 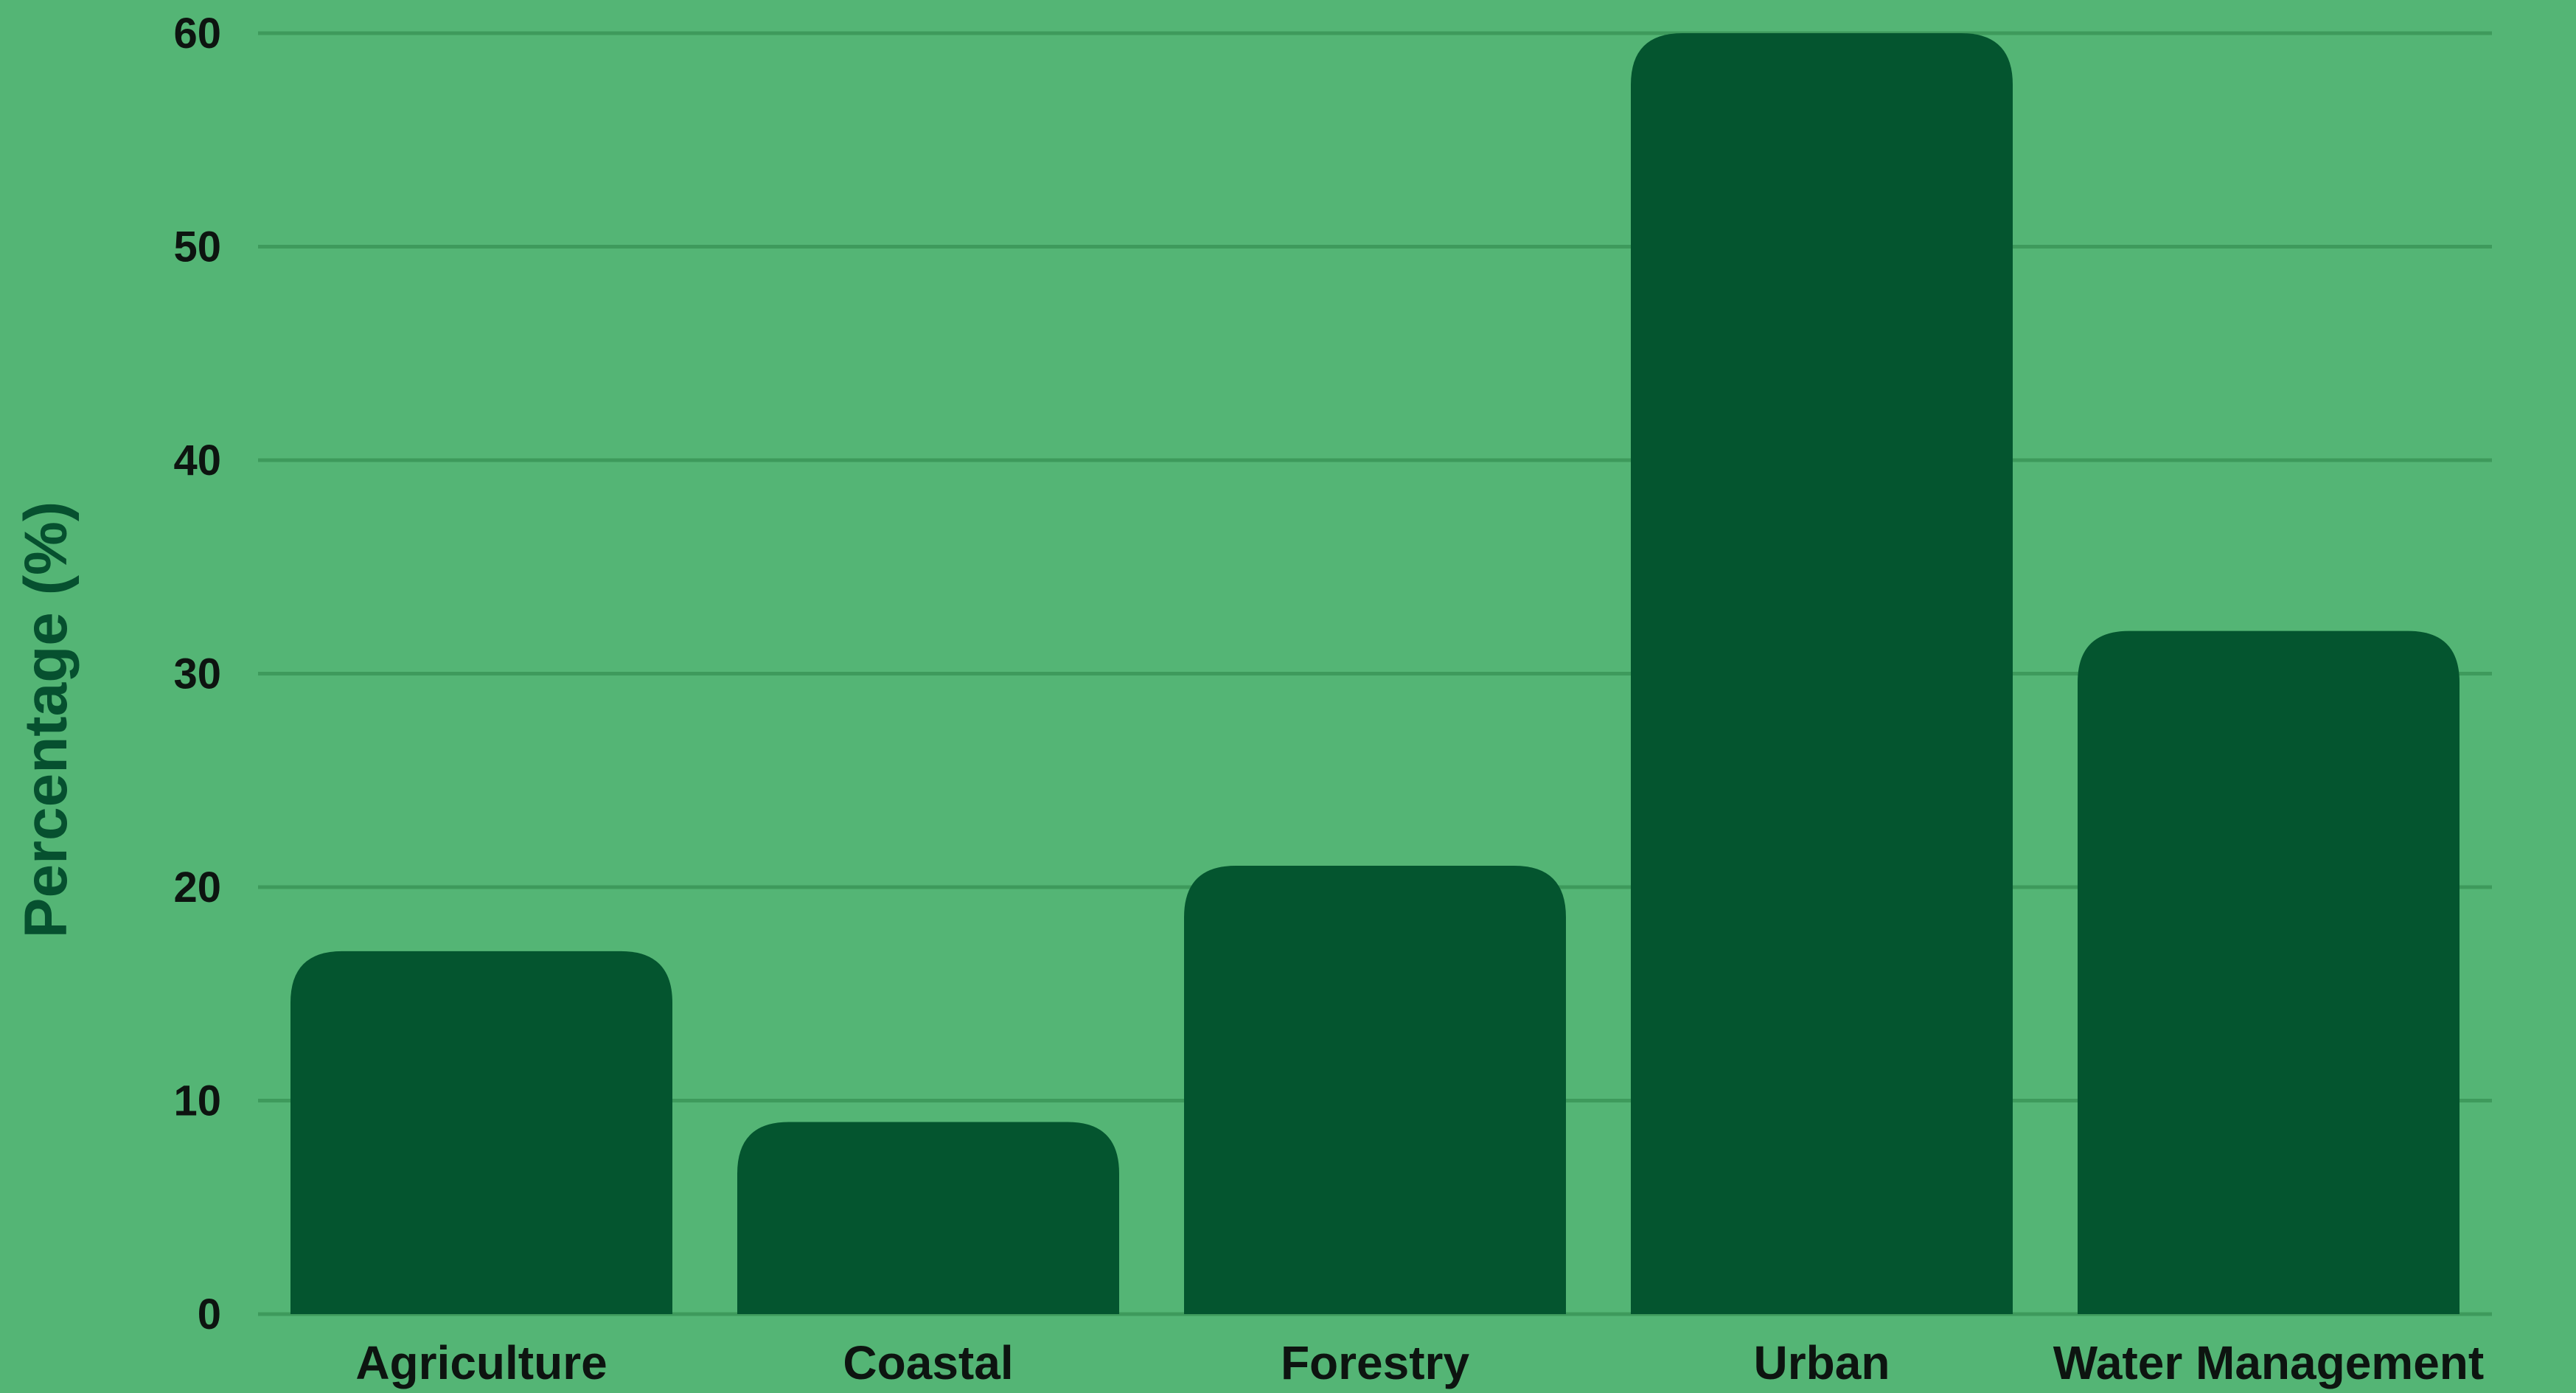 I want to click on y-axis-ticks: 0 10 20 30 40 50 60, so click(x=197, y=674).